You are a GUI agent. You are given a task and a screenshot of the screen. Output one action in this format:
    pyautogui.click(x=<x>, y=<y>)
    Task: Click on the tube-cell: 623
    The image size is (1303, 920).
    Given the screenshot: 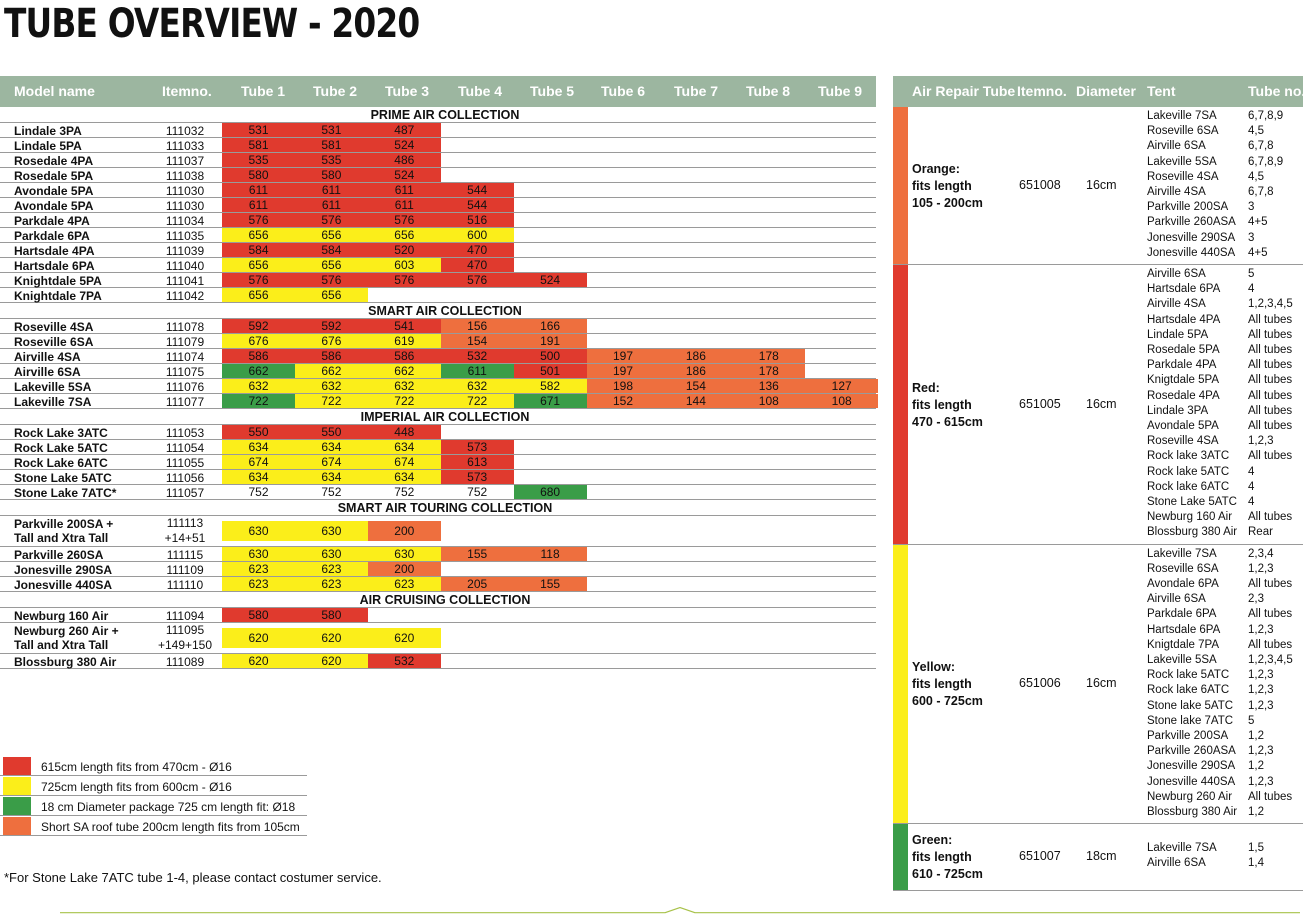 What is the action you would take?
    pyautogui.click(x=258, y=584)
    